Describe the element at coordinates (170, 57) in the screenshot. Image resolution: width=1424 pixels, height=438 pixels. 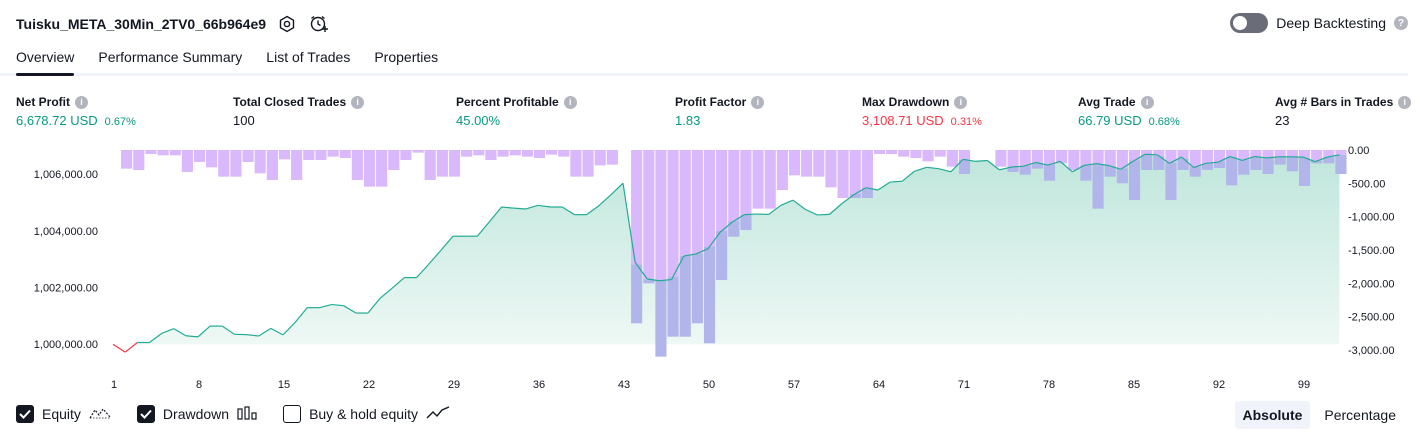
I see `tab-performance-summary: Performance Summary` at that location.